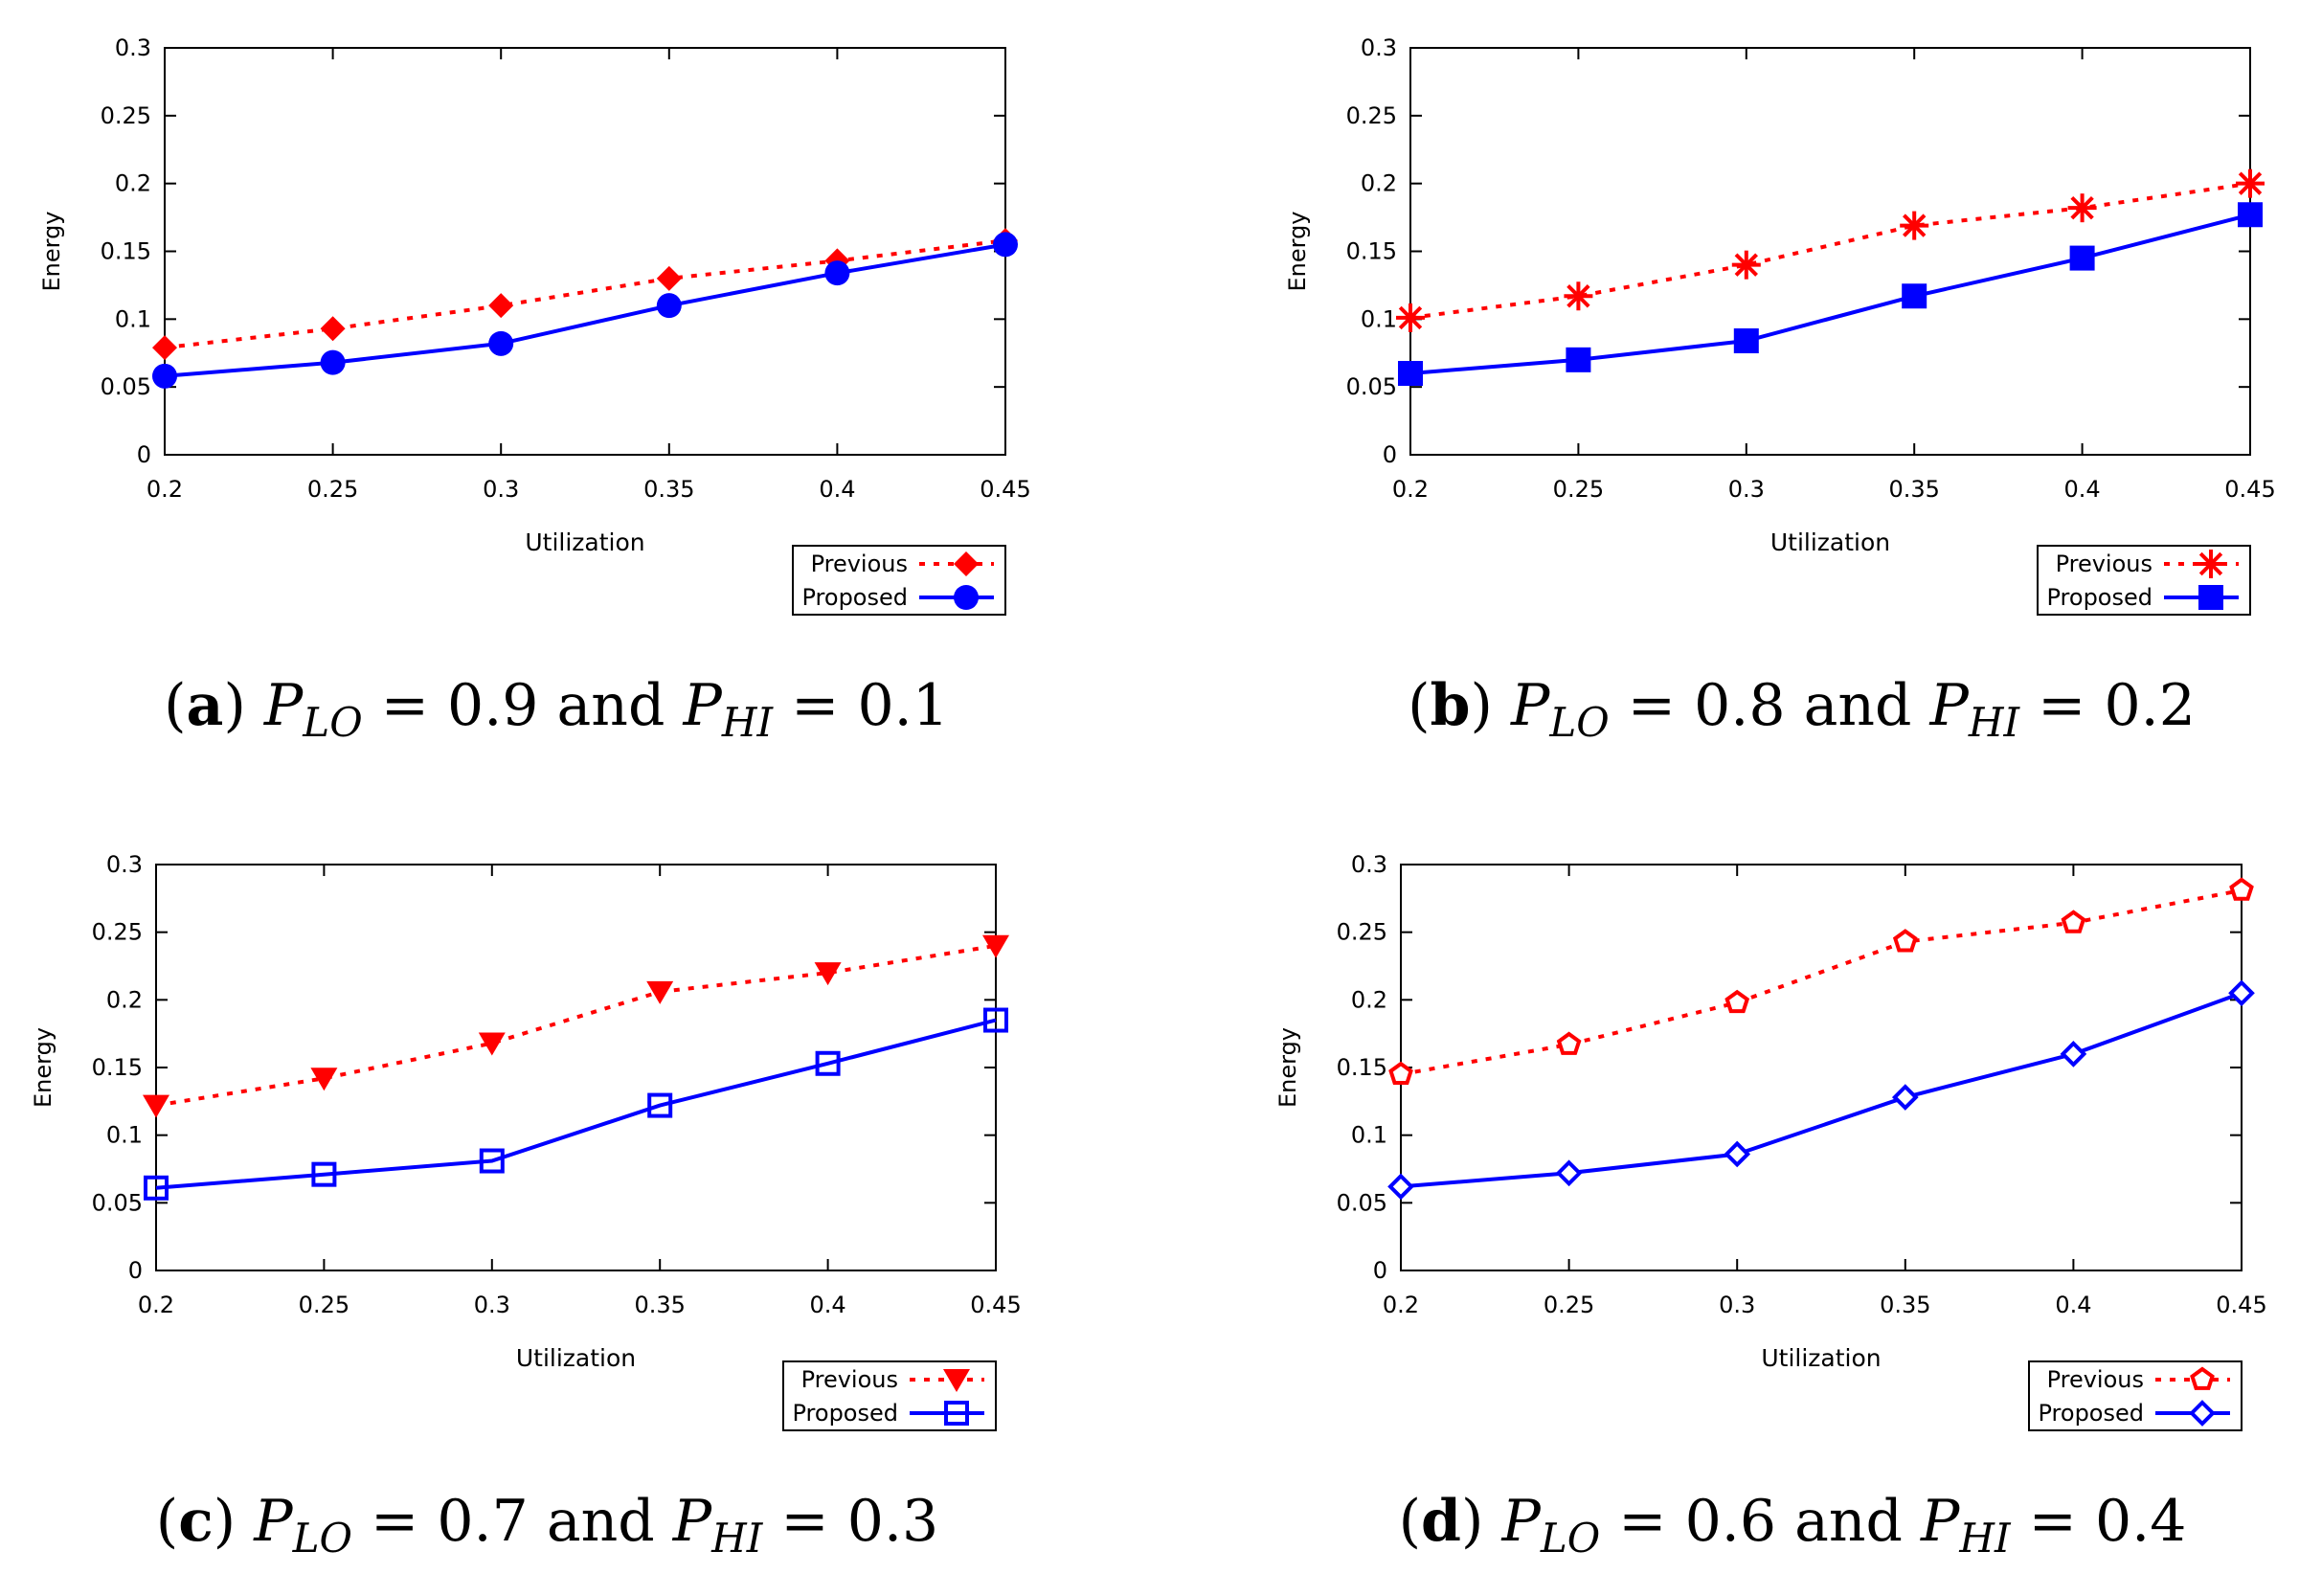 The width and height of the screenshot is (2299, 1596). Describe the element at coordinates (1793, 1525) in the screenshot. I see `caption: (d) PLO = 0.6 and PHI = 0.4` at that location.